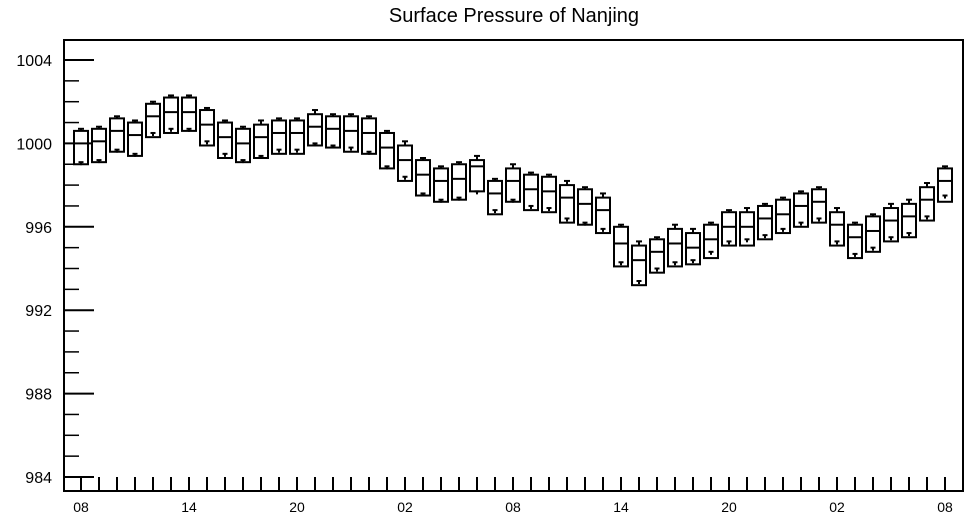 The width and height of the screenshot is (969, 520). What do you see at coordinates (38, 478) in the screenshot?
I see `y-tick-label: 984` at bounding box center [38, 478].